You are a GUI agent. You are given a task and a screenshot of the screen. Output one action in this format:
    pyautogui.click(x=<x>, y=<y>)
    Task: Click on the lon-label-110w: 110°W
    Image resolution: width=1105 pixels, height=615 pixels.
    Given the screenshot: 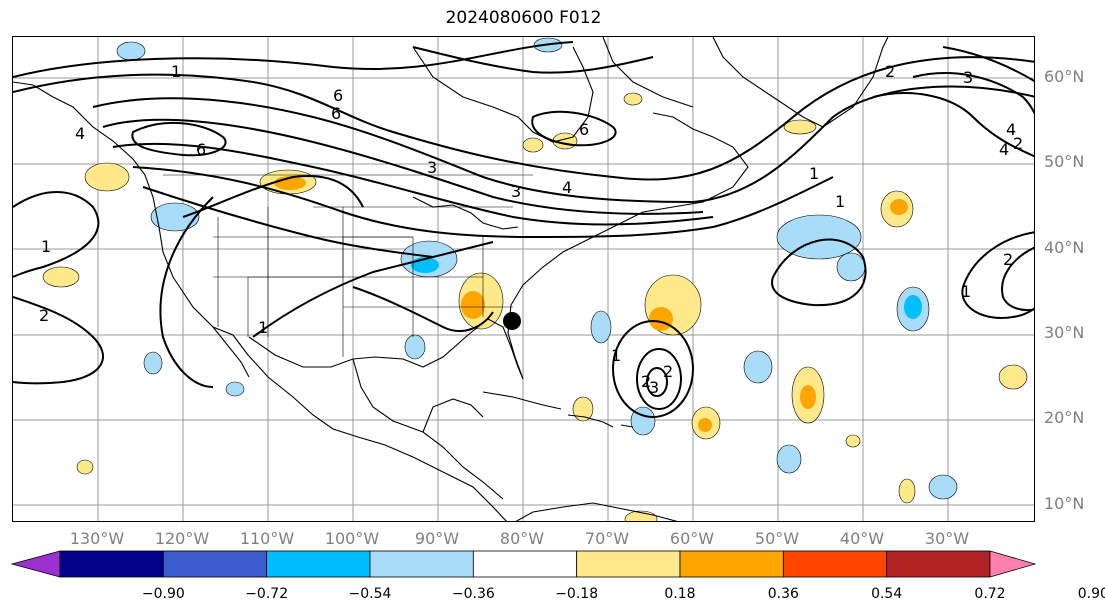 What is the action you would take?
    pyautogui.click(x=267, y=538)
    